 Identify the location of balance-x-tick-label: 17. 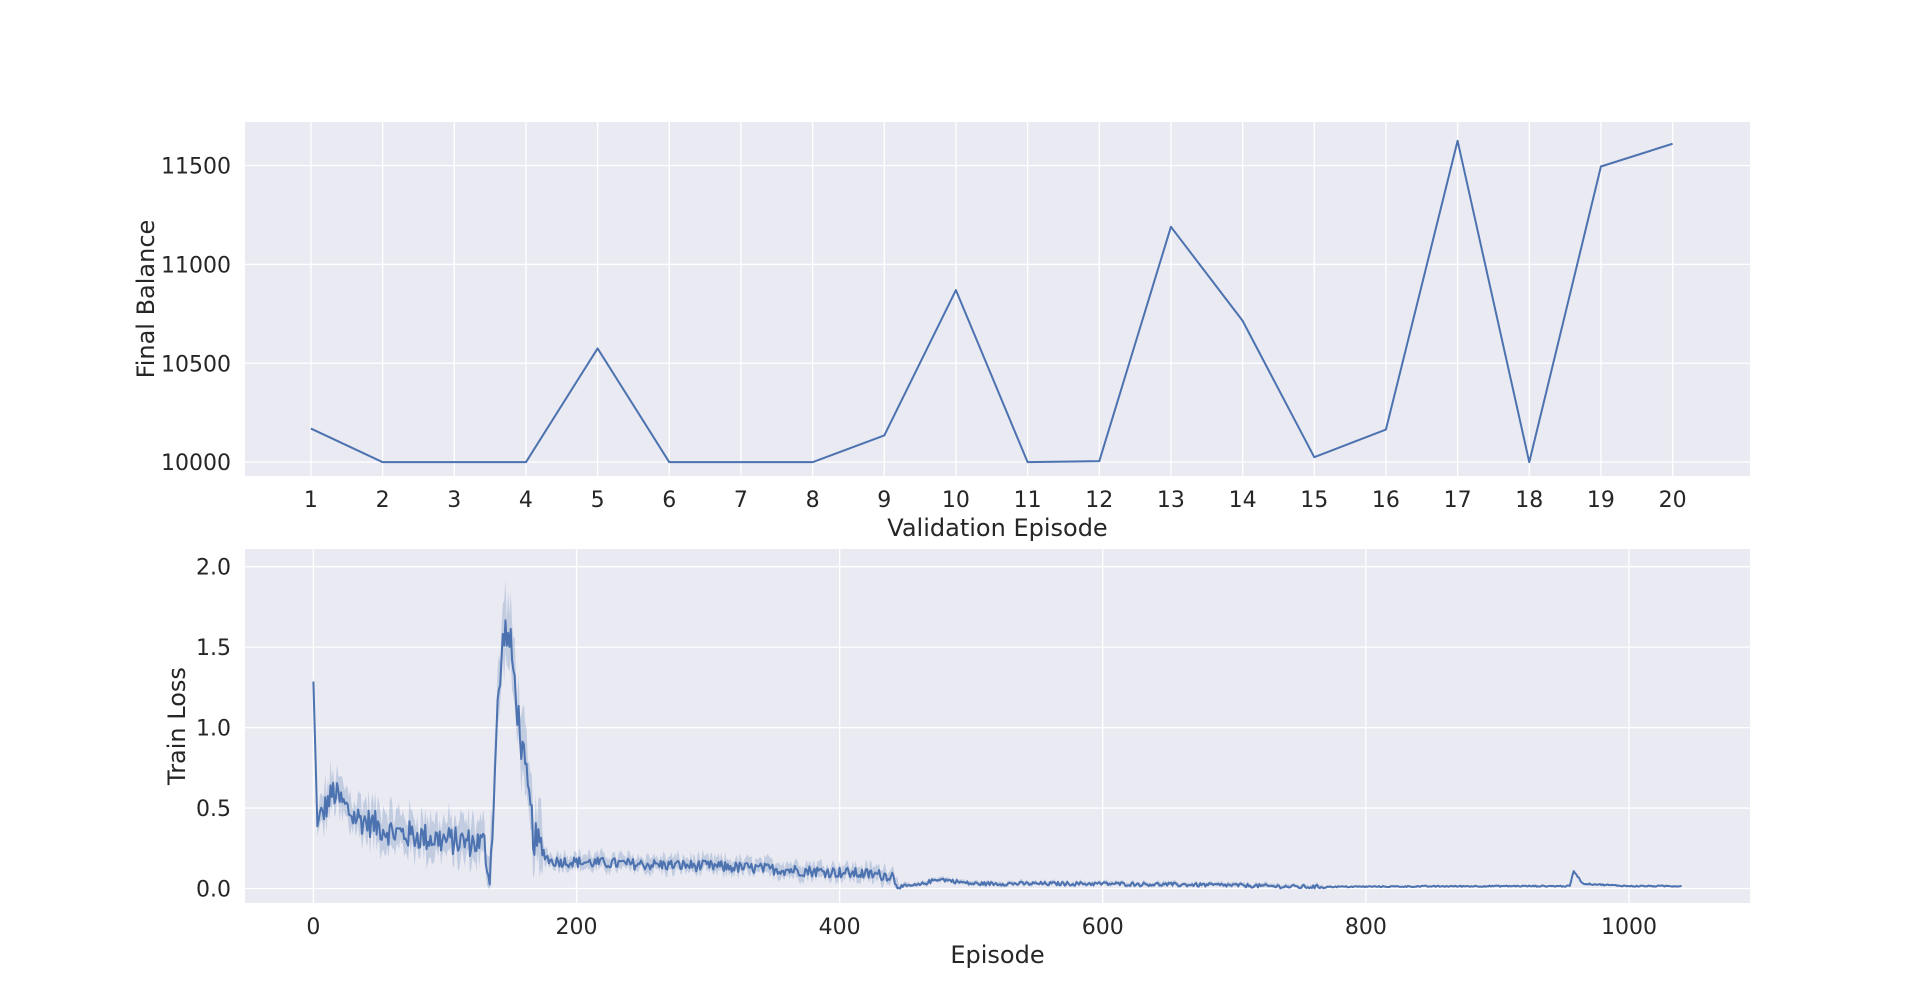
(1458, 500).